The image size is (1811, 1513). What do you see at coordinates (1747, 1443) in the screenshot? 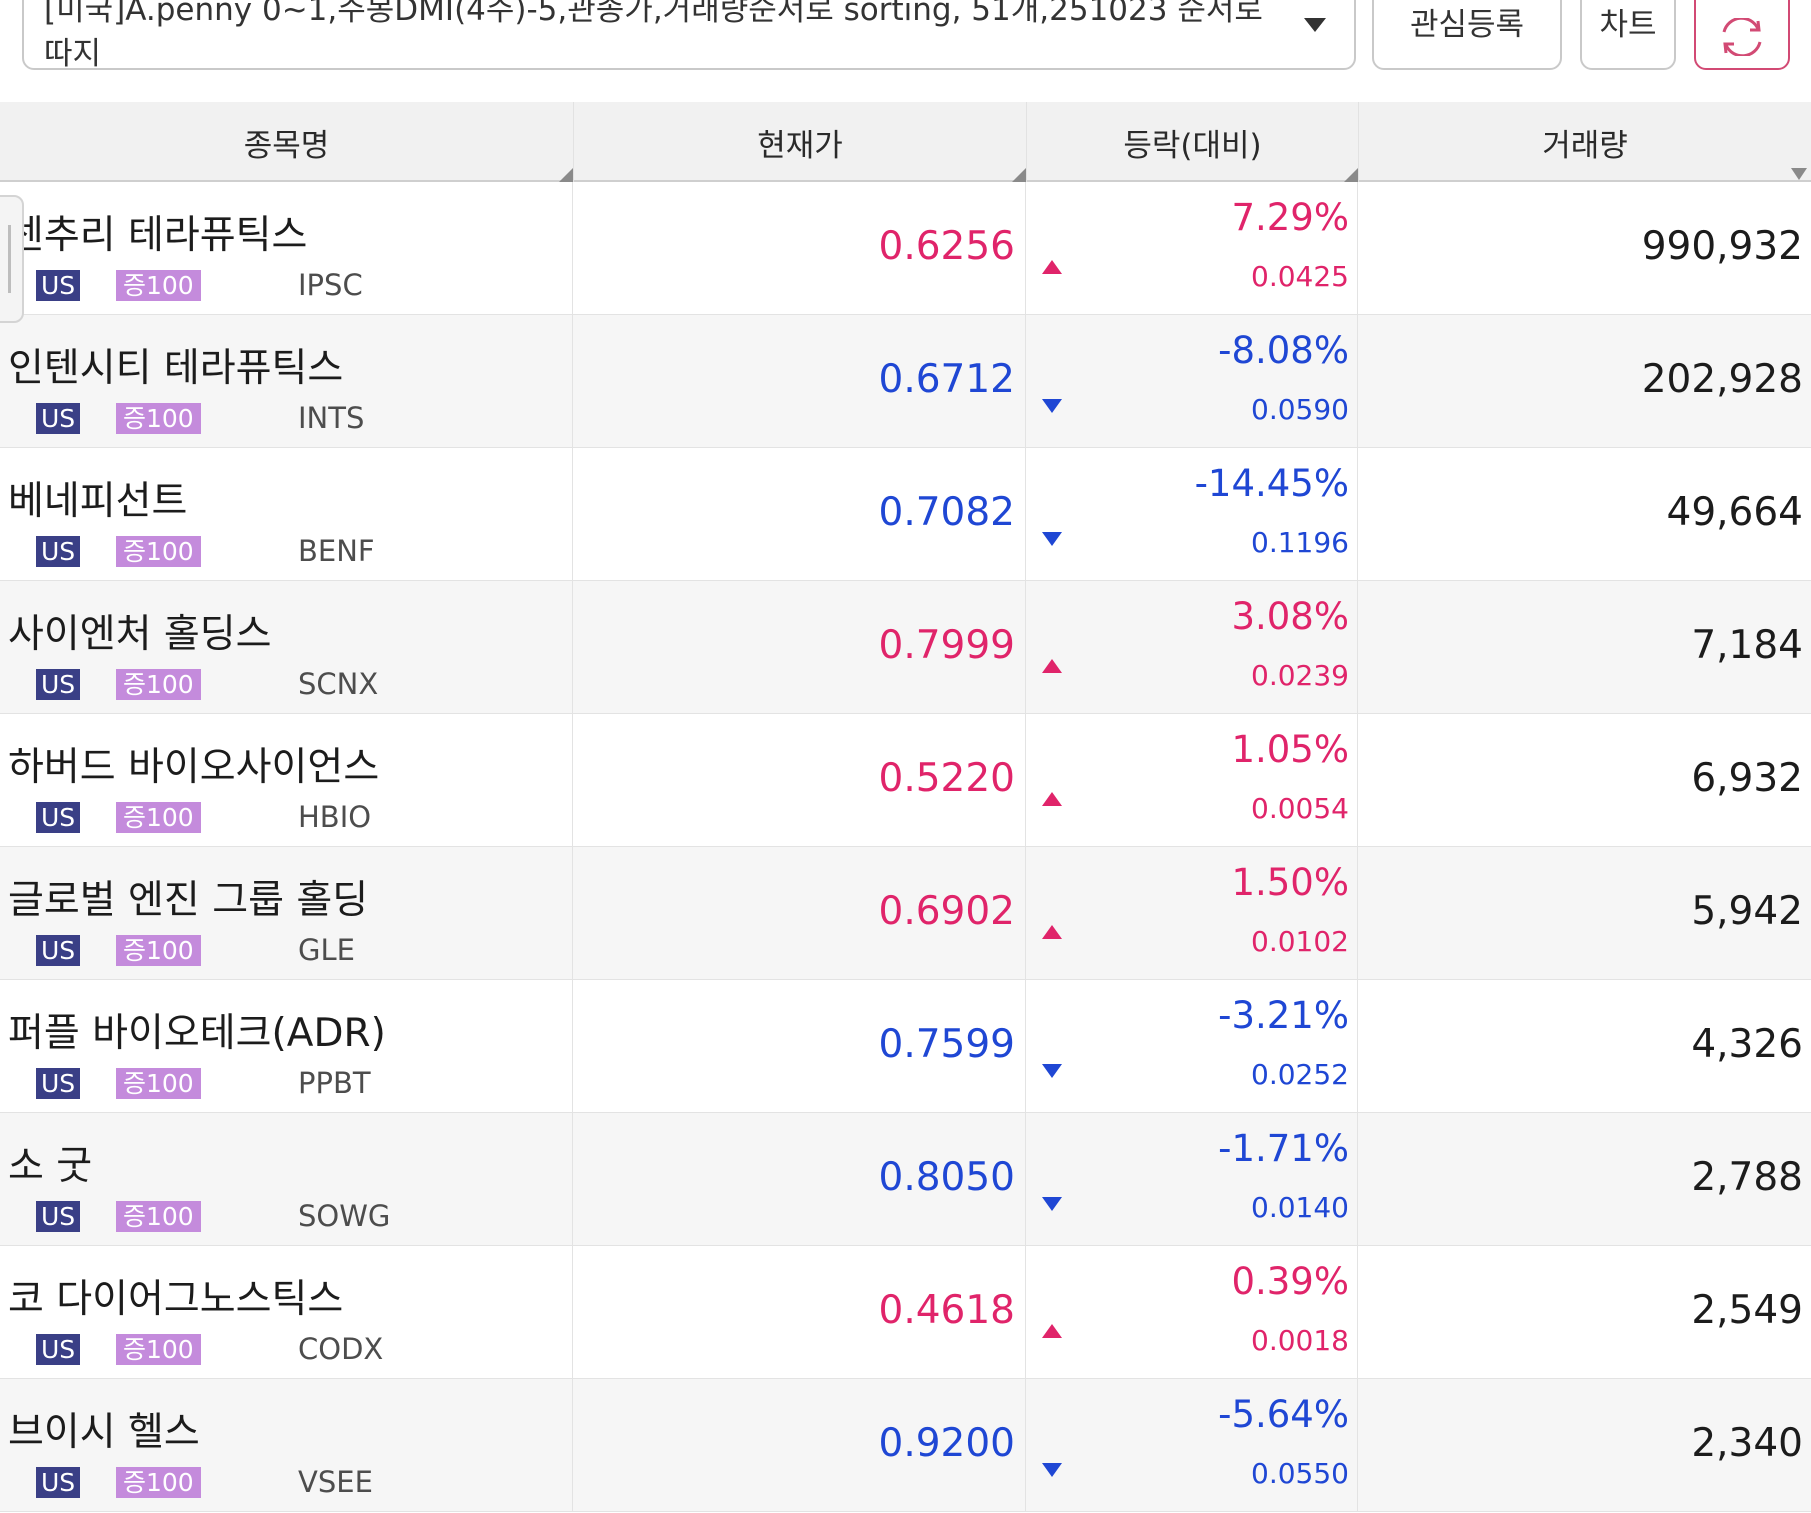
I see `volume: 2,340` at bounding box center [1747, 1443].